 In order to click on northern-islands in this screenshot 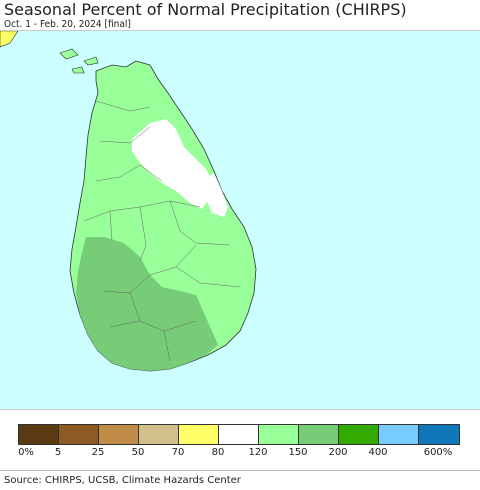, I will do `click(79, 61)`.